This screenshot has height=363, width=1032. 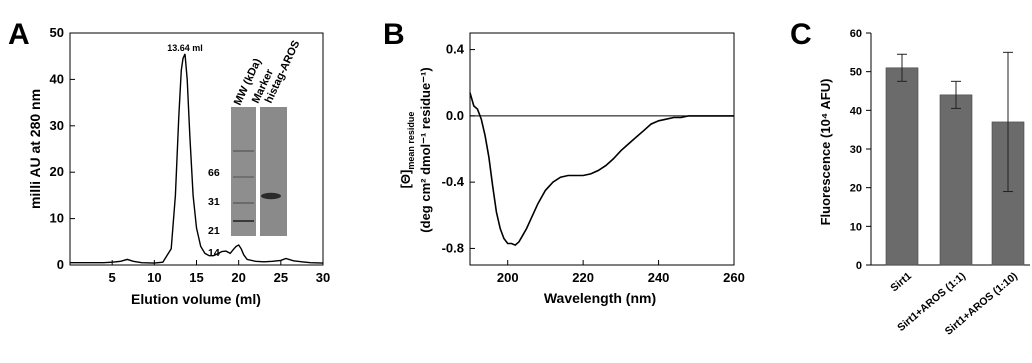 What do you see at coordinates (405, 179) in the screenshot?
I see `panel-b-y-label-symbol: [Θ]` at bounding box center [405, 179].